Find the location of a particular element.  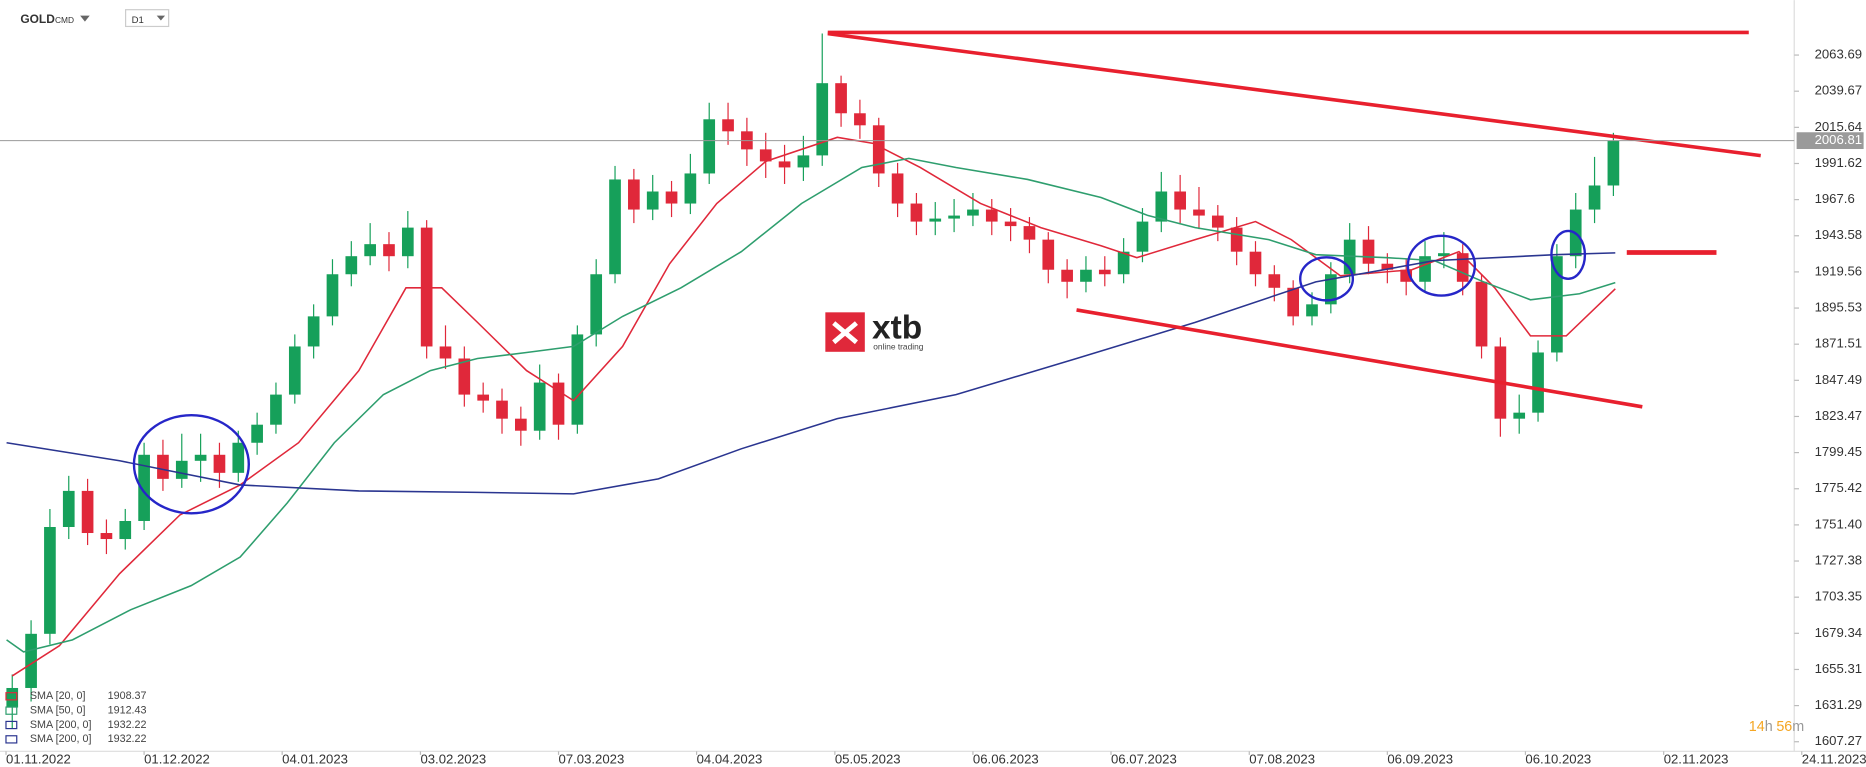

x-tick-label: 06.09.2023 is located at coordinates (1420, 758).